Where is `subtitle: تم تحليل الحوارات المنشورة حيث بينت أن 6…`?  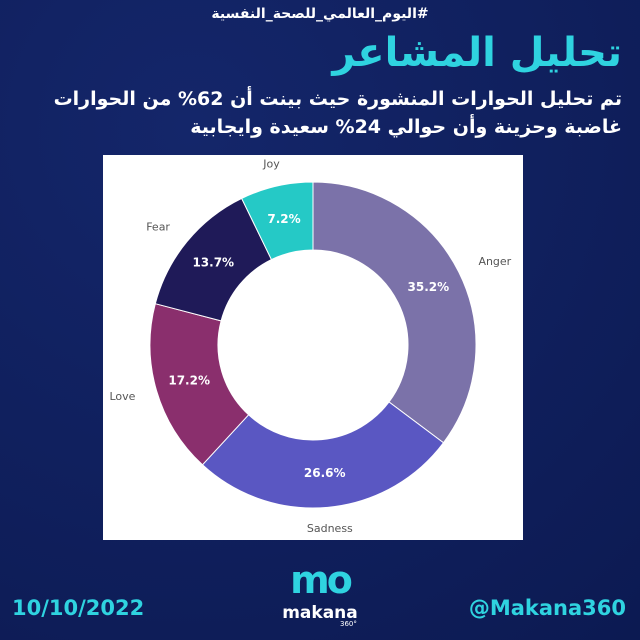
subtitle: تم تحليل الحوارات المنشورة حيث بينت أن 6… is located at coordinates (337, 99).